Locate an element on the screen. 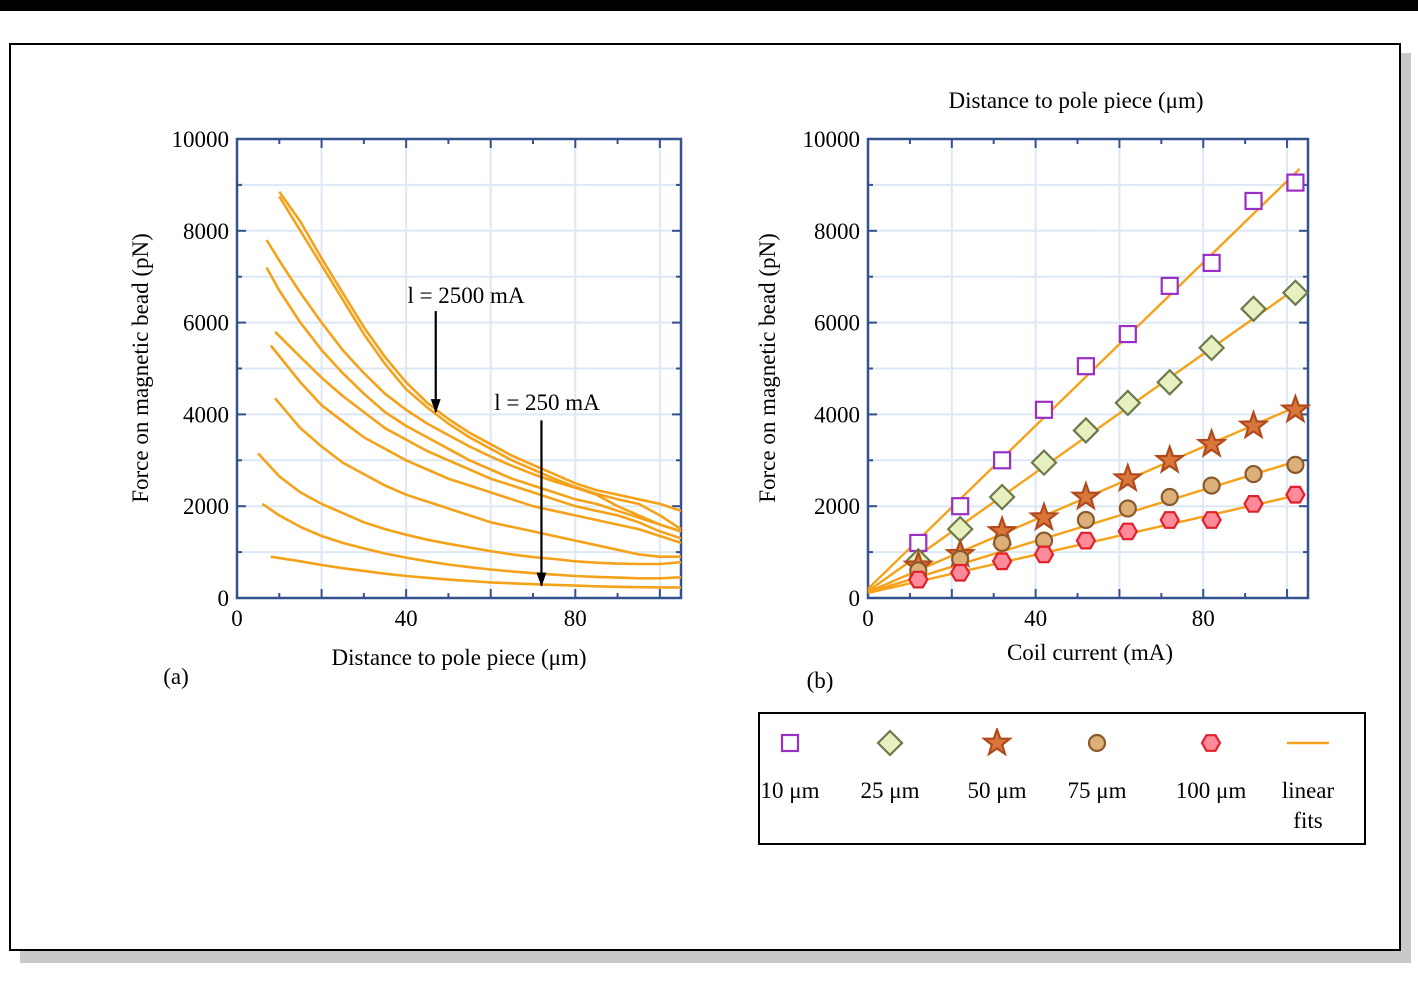 The width and height of the screenshot is (1418, 981). chart-a-ytick-label: 10000 is located at coordinates (201, 139).